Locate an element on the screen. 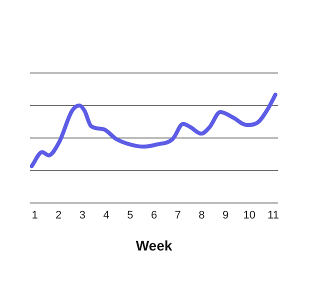  x-tick-label: 5 is located at coordinates (130, 216).